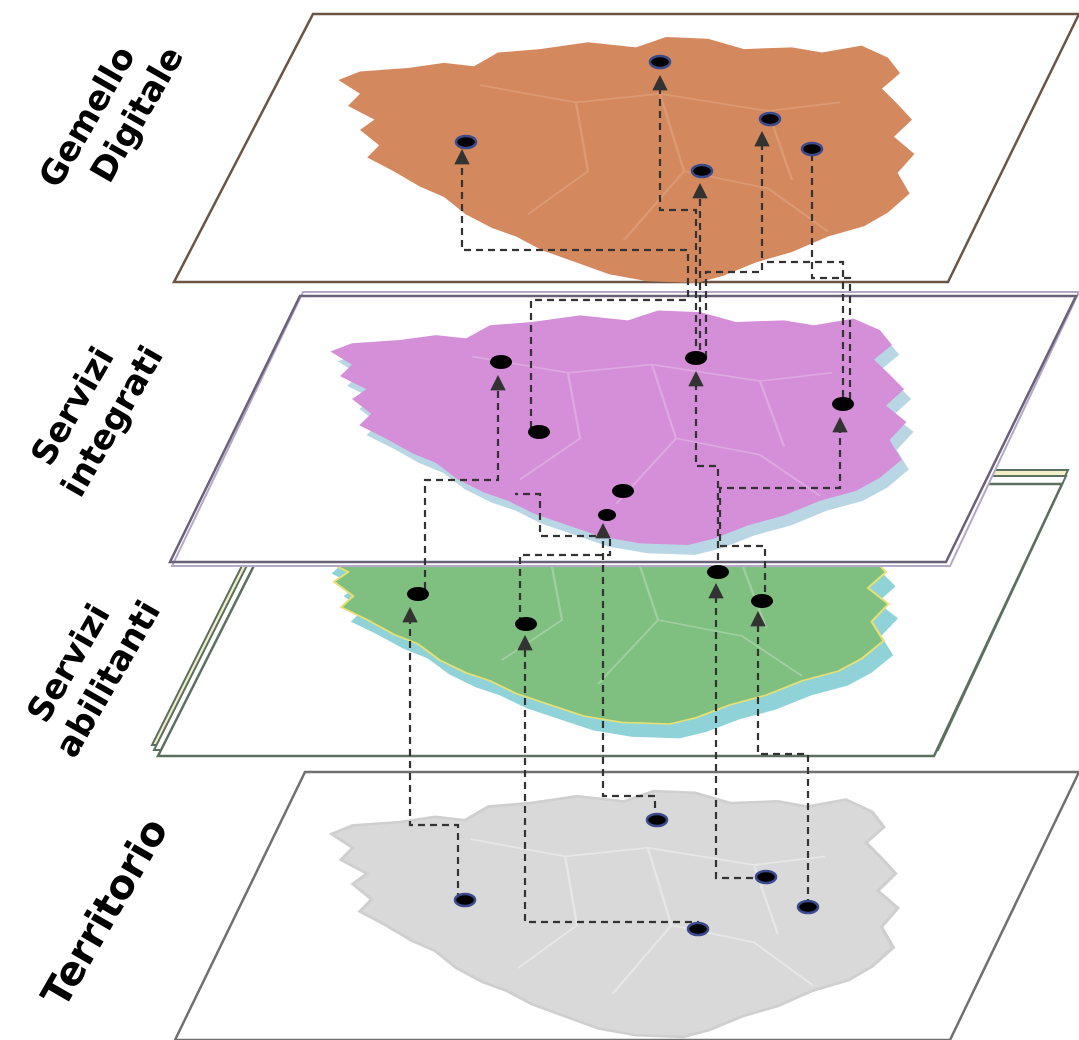 Image resolution: width=1079 pixels, height=1040 pixels. I want to click on nodes-territorio, so click(636, 874).